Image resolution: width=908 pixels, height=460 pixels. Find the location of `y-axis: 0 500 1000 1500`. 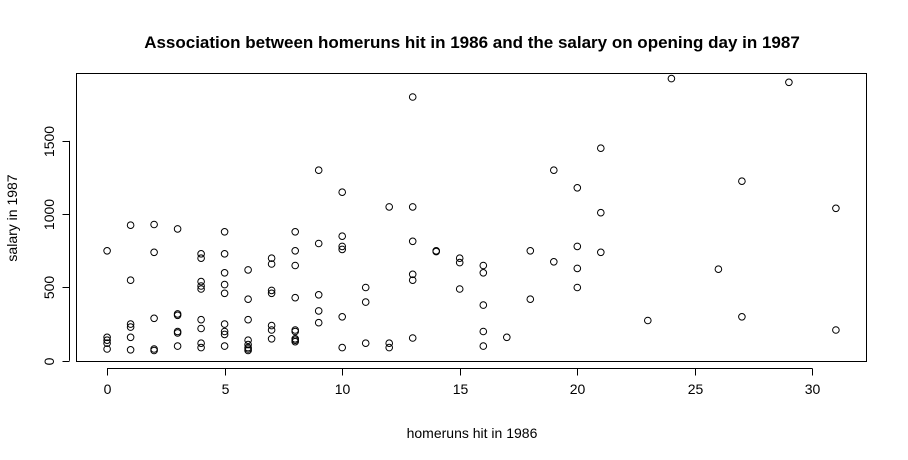

y-axis: 0 500 1000 1500 is located at coordinates (55, 245).